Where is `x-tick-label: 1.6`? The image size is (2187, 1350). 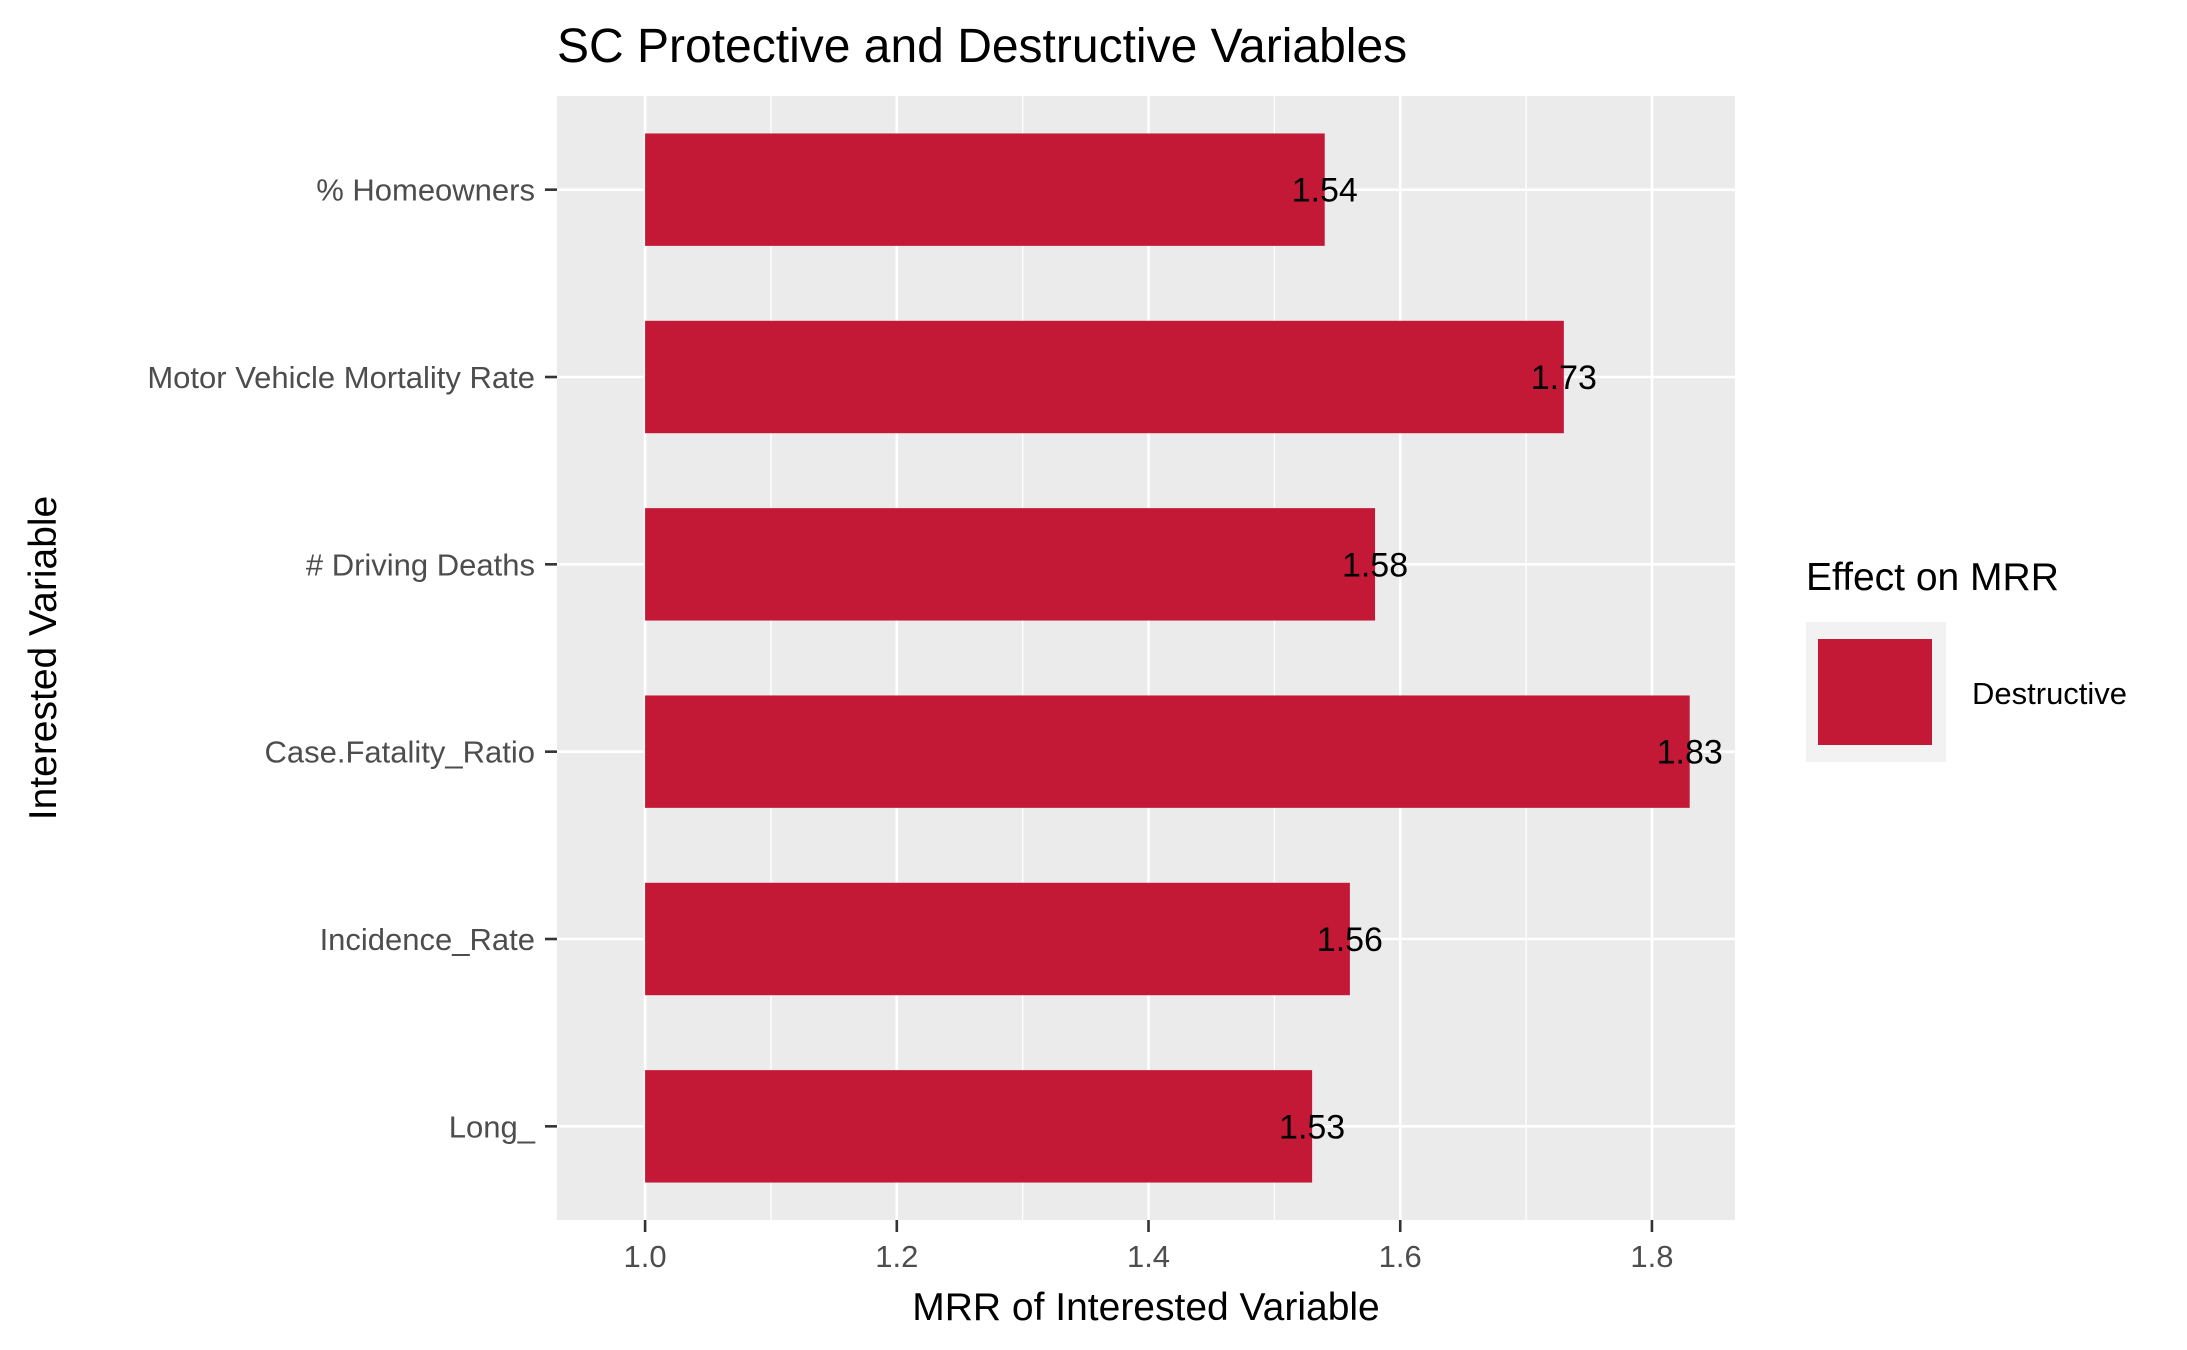 x-tick-label: 1.6 is located at coordinates (1400, 1256).